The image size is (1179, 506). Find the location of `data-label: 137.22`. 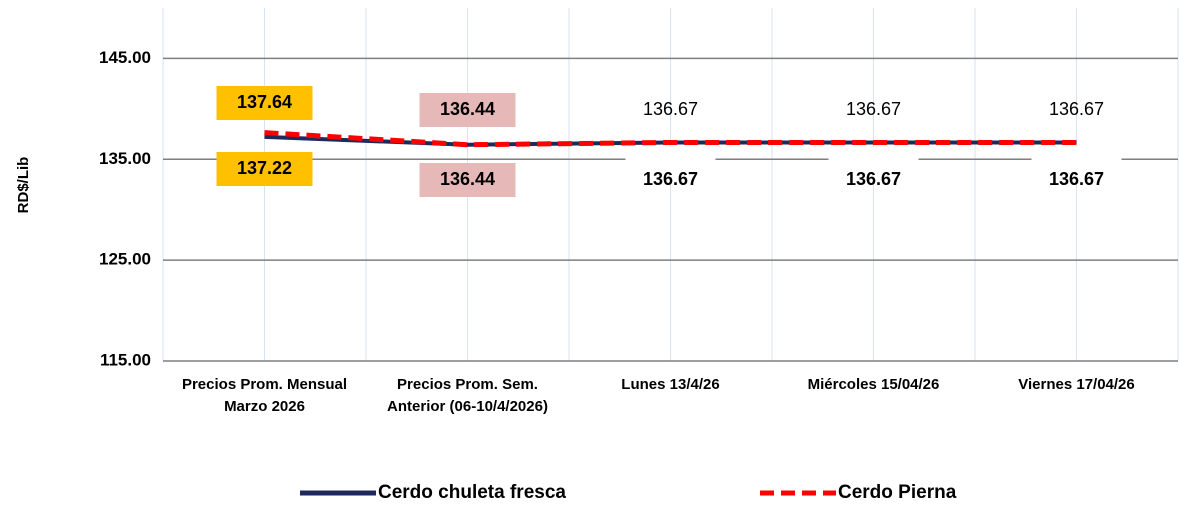

data-label: 137.22 is located at coordinates (264, 168).